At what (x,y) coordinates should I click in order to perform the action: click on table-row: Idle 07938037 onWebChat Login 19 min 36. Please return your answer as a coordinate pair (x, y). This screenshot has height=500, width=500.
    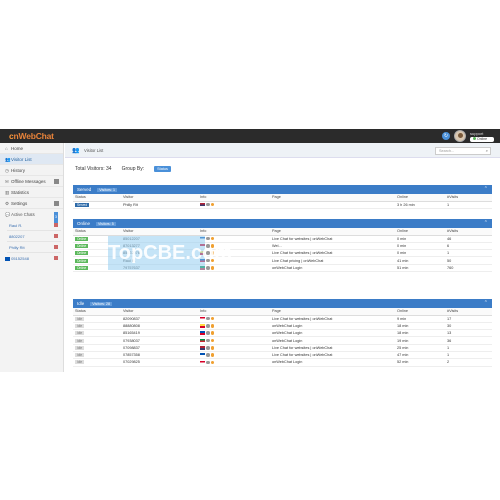
    Looking at the image, I should click on (282, 340).